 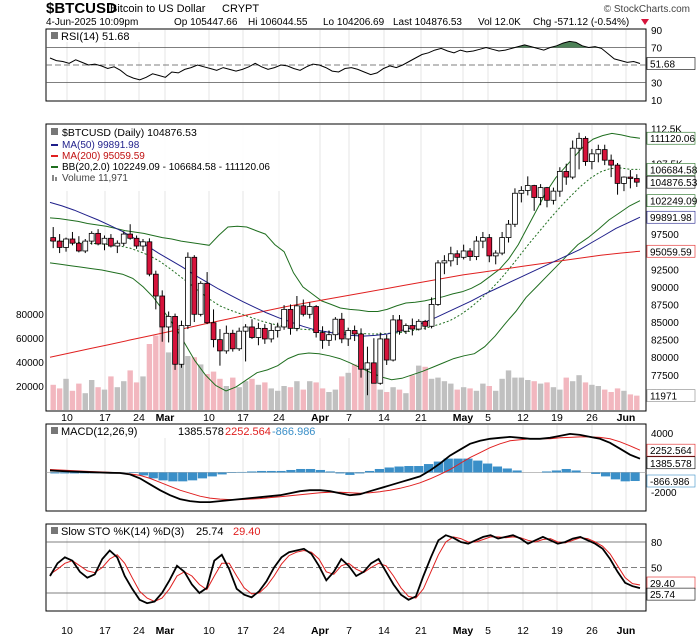 What do you see at coordinates (674, 183) in the screenshot?
I see `last-price-value: 104876.53` at bounding box center [674, 183].